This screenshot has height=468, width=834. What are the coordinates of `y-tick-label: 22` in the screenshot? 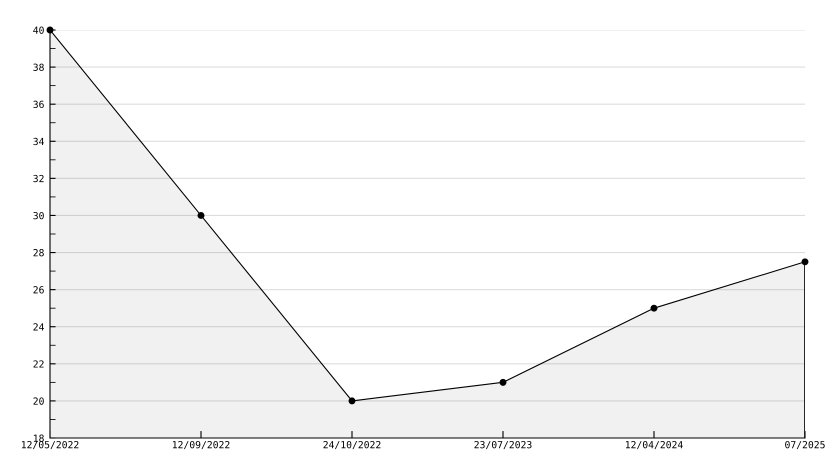 It's located at (38, 364).